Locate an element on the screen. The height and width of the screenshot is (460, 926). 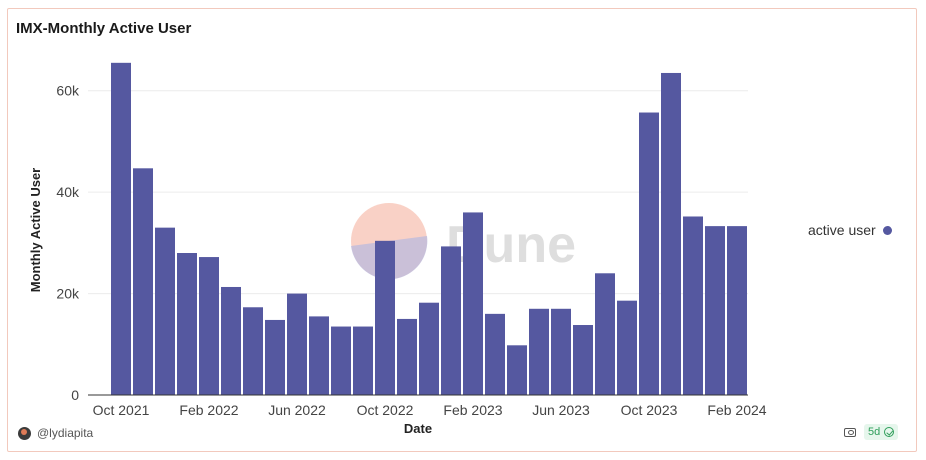
x-tick-label: Jun 2022 is located at coordinates (297, 410).